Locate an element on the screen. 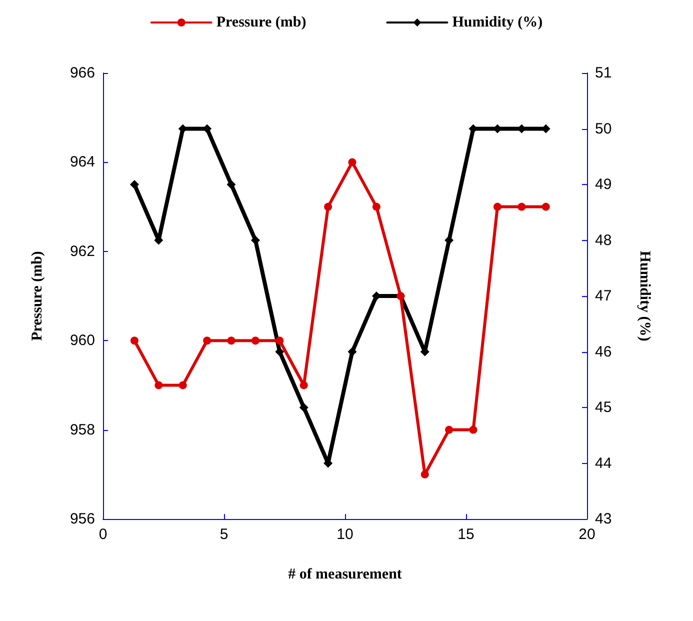 Image resolution: width=693 pixels, height=621 pixels. legend-label: Humidity (%) is located at coordinates (497, 22).